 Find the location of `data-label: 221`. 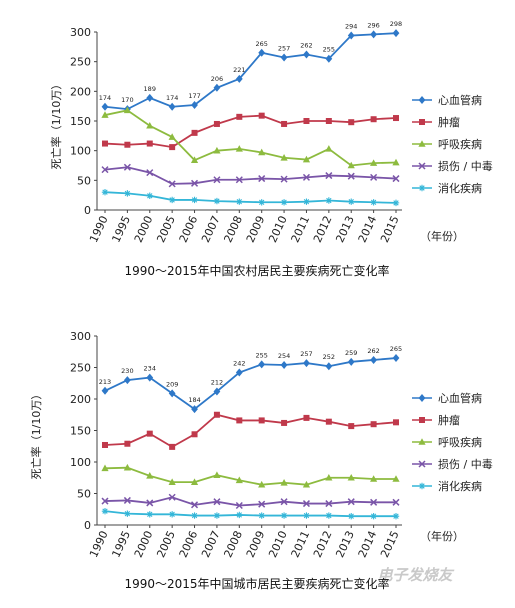

data-label: 221 is located at coordinates (239, 70).